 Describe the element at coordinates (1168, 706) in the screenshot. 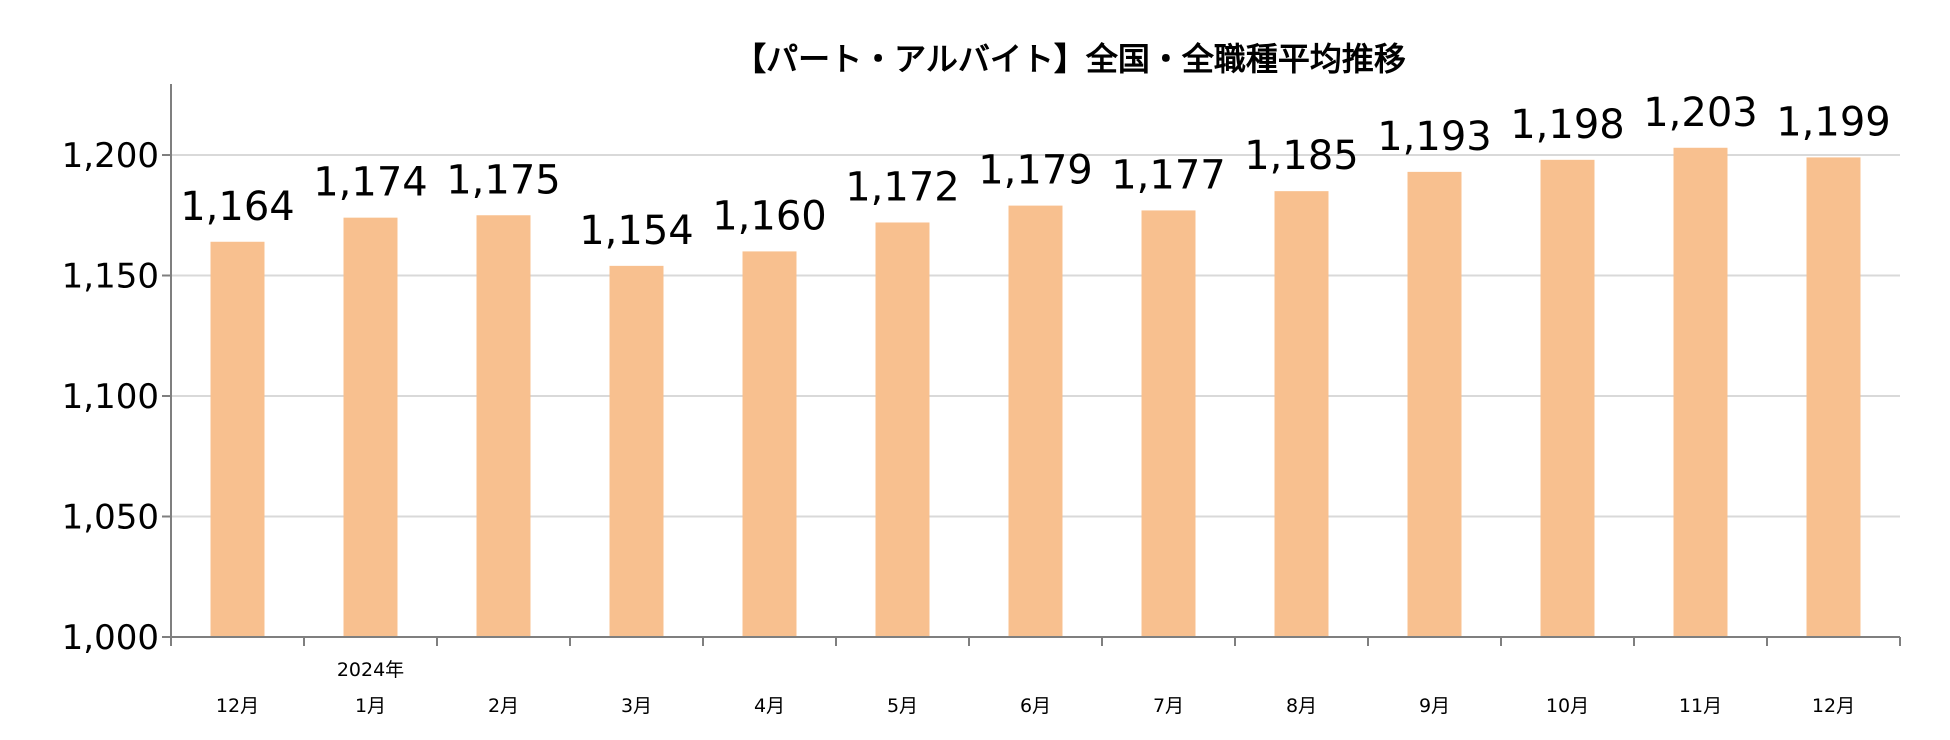

I see `x-tick-label: 7月` at that location.